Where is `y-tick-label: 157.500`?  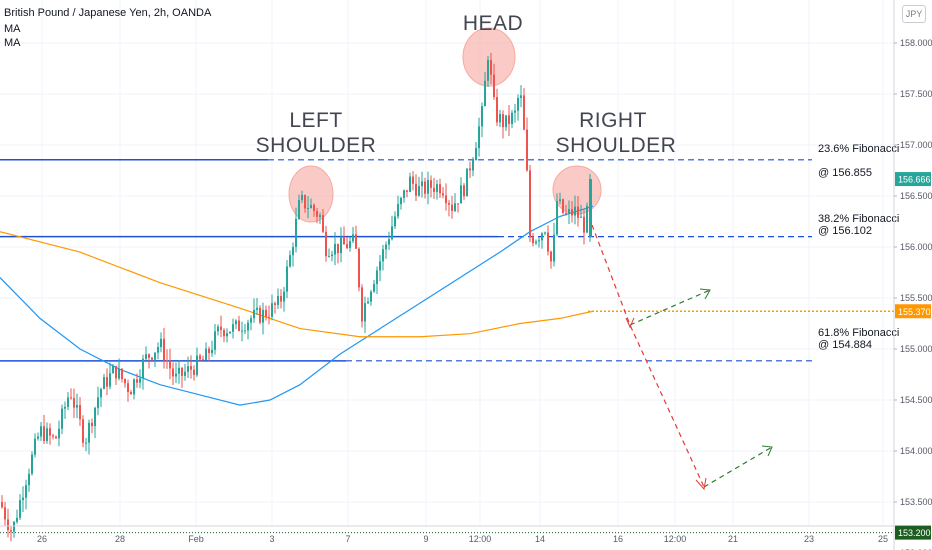 y-tick-label: 157.500 is located at coordinates (916, 94).